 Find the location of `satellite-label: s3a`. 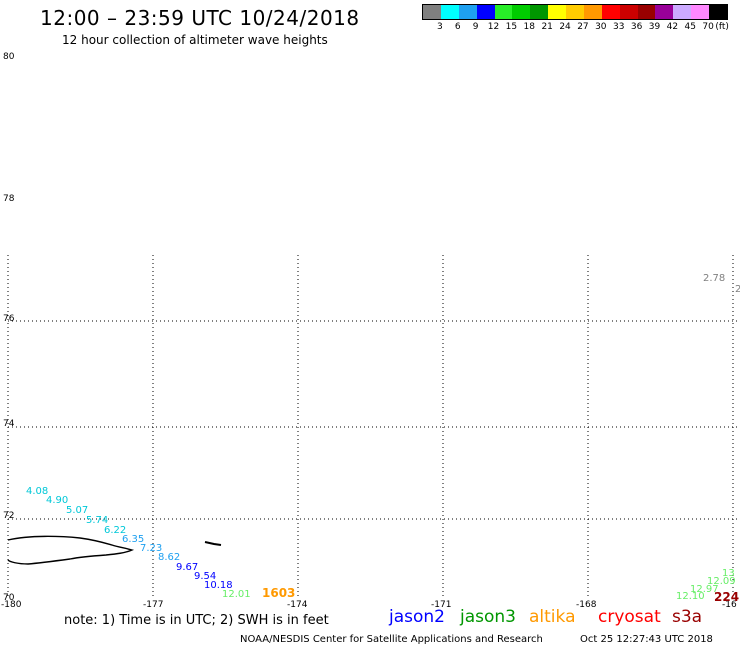

satellite-label: s3a is located at coordinates (687, 617).